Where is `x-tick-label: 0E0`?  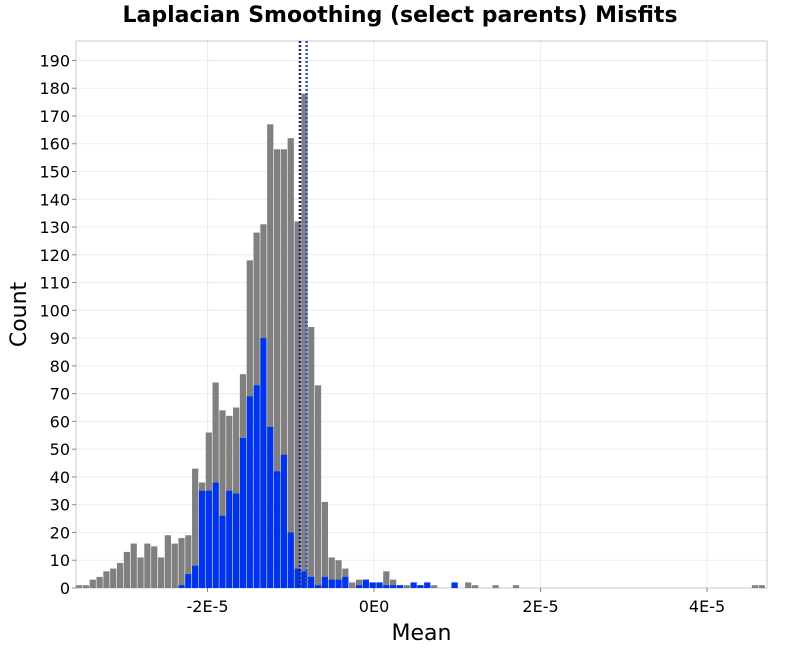
x-tick-label: 0E0 is located at coordinates (374, 606).